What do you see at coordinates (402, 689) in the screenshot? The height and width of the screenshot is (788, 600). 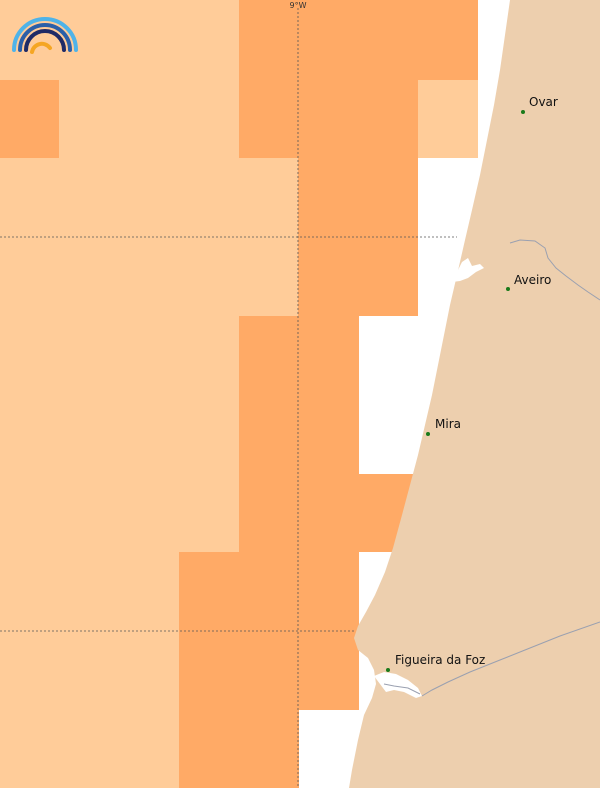 I see `estuary-channel` at bounding box center [402, 689].